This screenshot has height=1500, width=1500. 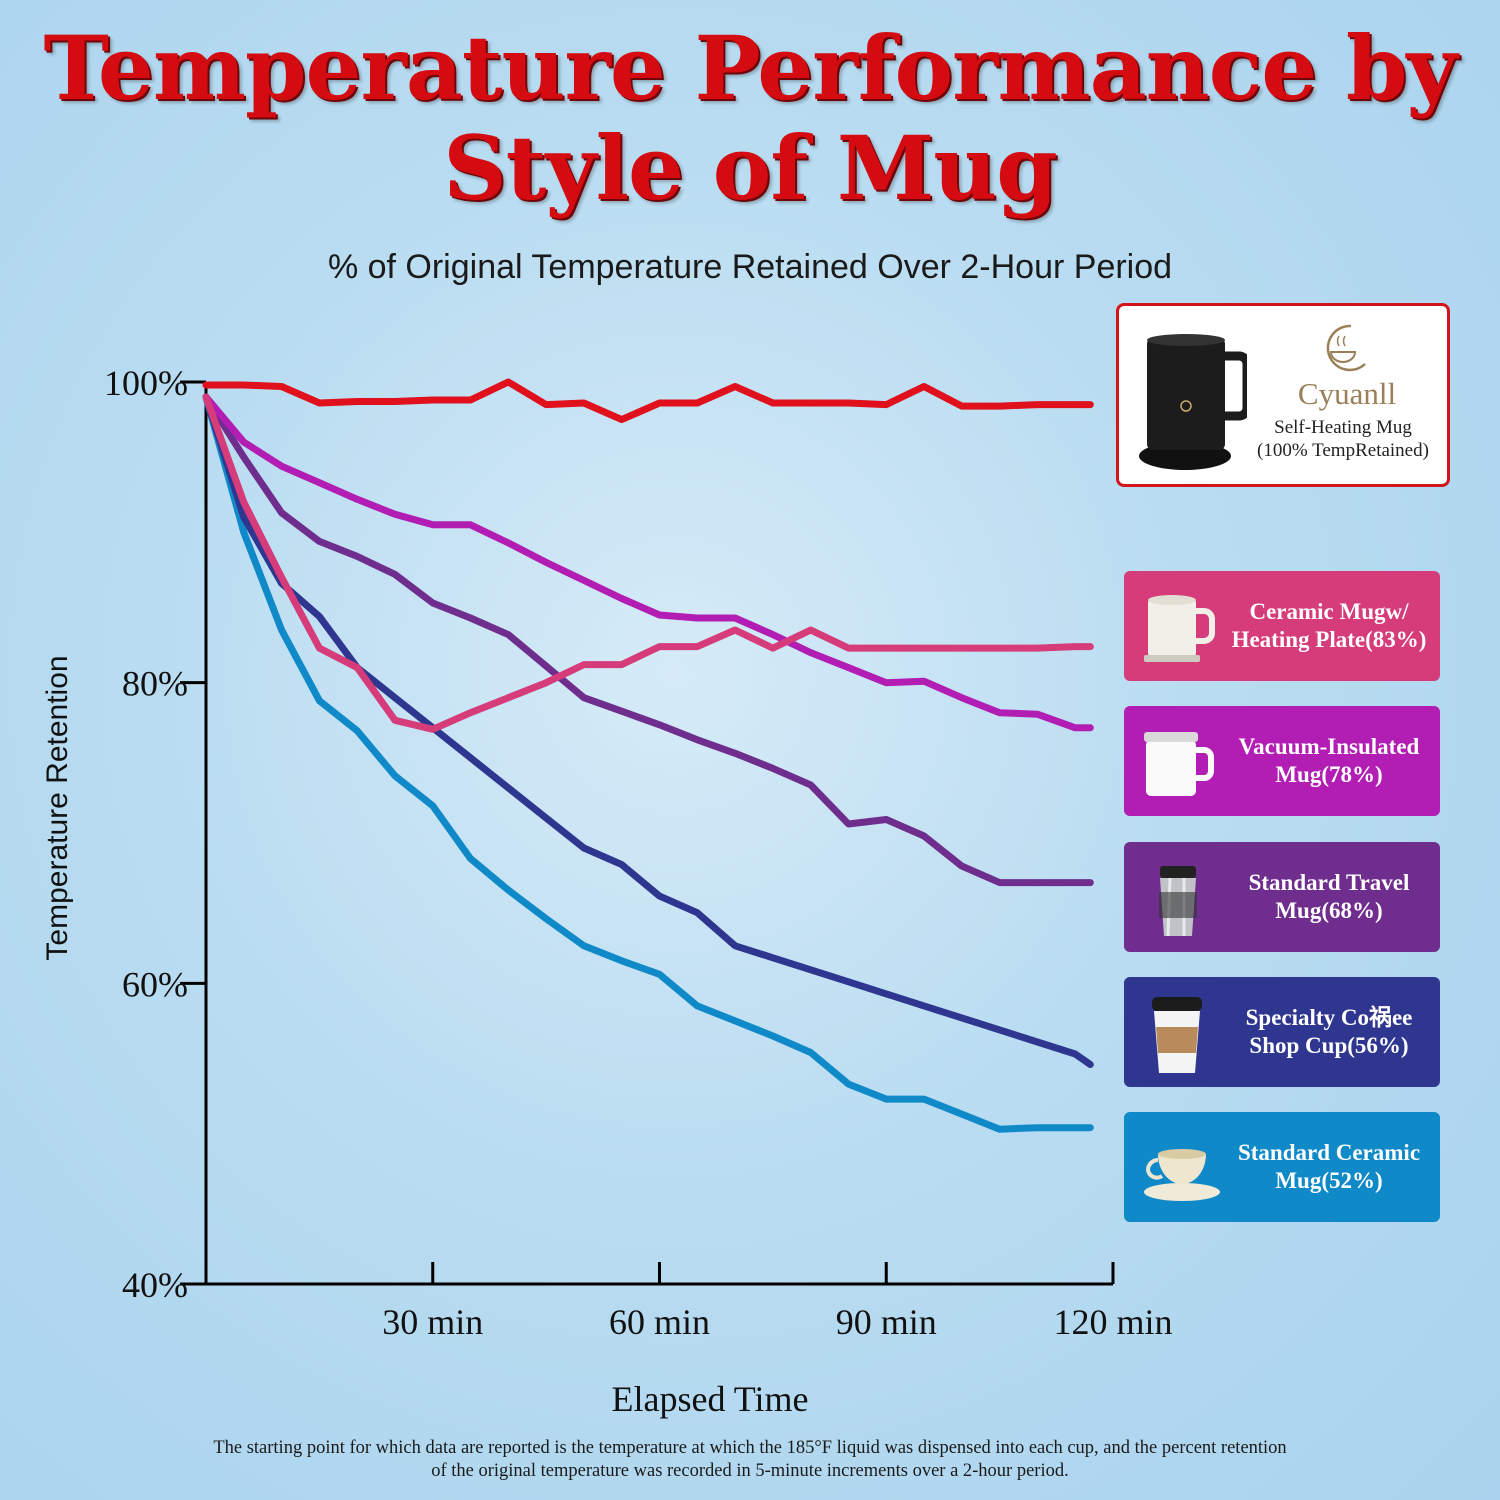 I want to click on series-line-self-heating-mug, so click(x=648, y=401).